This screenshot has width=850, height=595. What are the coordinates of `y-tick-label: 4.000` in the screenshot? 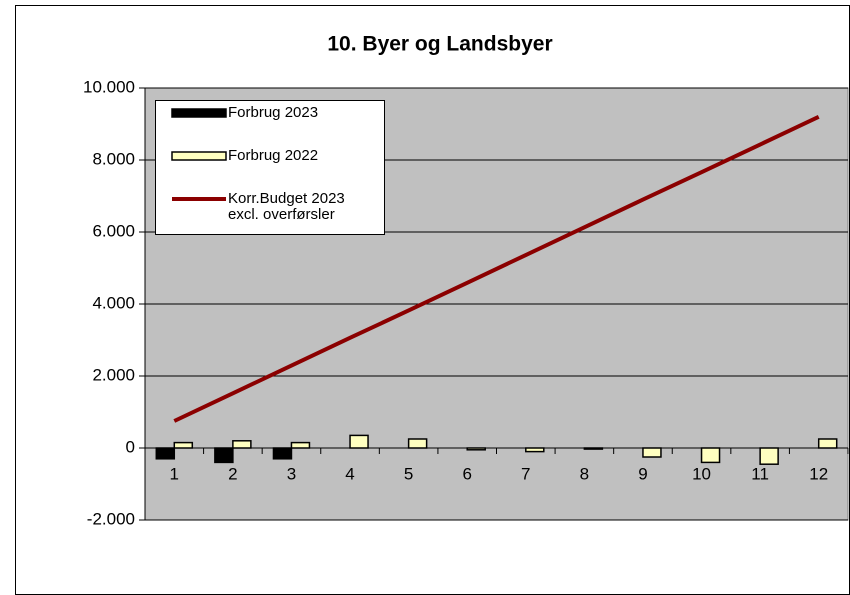 It's located at (113, 302).